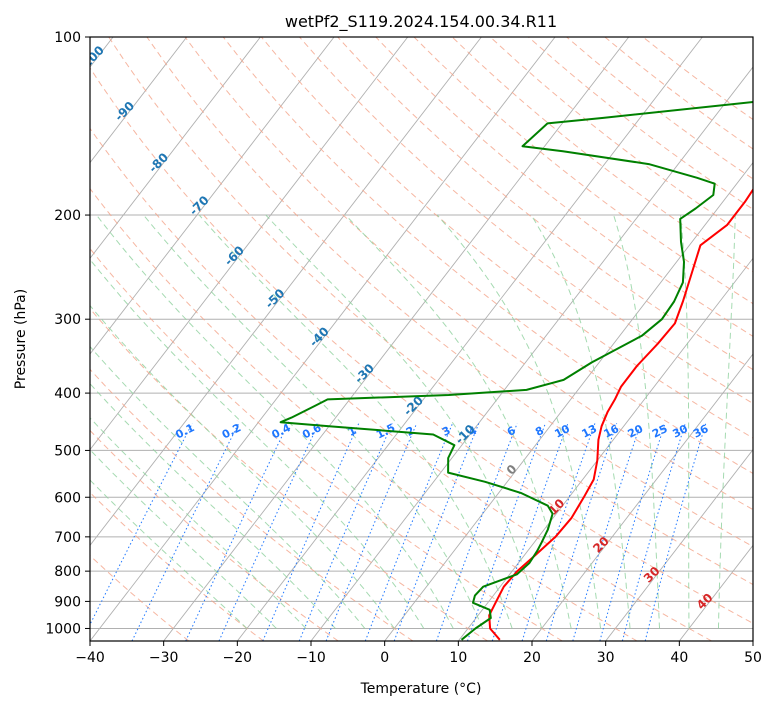 Image resolution: width=775 pixels, height=708 pixels. Describe the element at coordinates (612, 431) in the screenshot. I see `mixing-ratio-label: 16` at that location.